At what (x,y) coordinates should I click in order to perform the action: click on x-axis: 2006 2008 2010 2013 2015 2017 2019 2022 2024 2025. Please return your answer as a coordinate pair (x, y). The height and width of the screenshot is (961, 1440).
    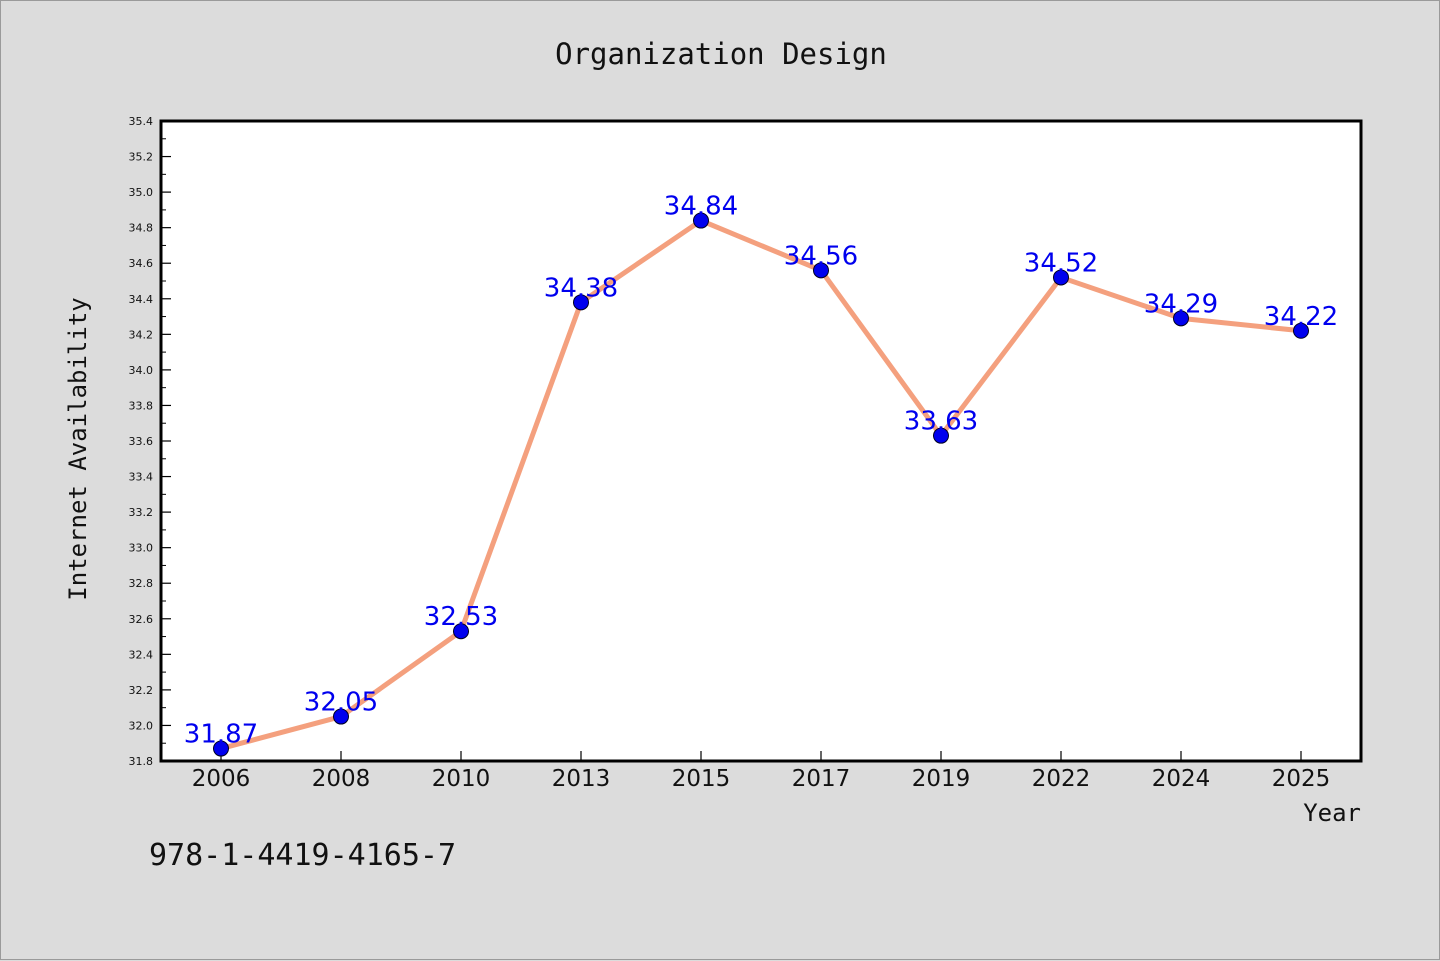
    Looking at the image, I should click on (761, 771).